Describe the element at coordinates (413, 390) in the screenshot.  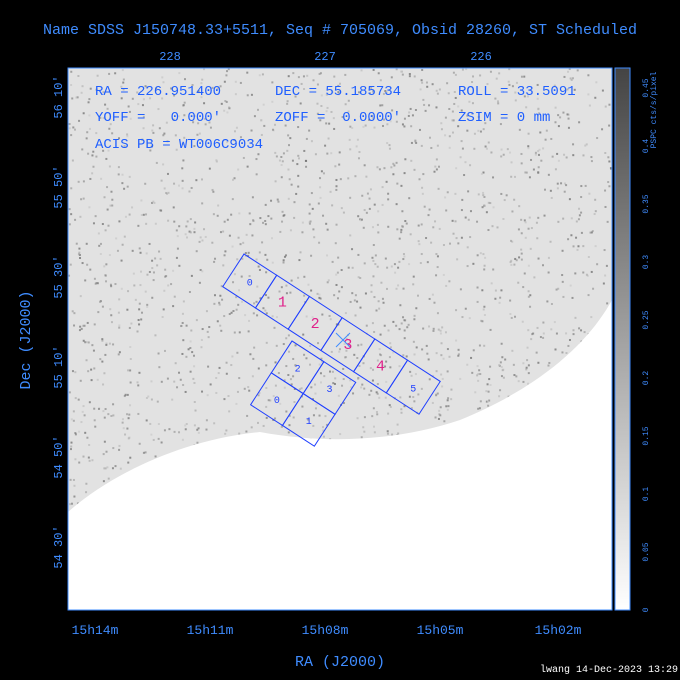
I see `chip-label: 5` at that location.